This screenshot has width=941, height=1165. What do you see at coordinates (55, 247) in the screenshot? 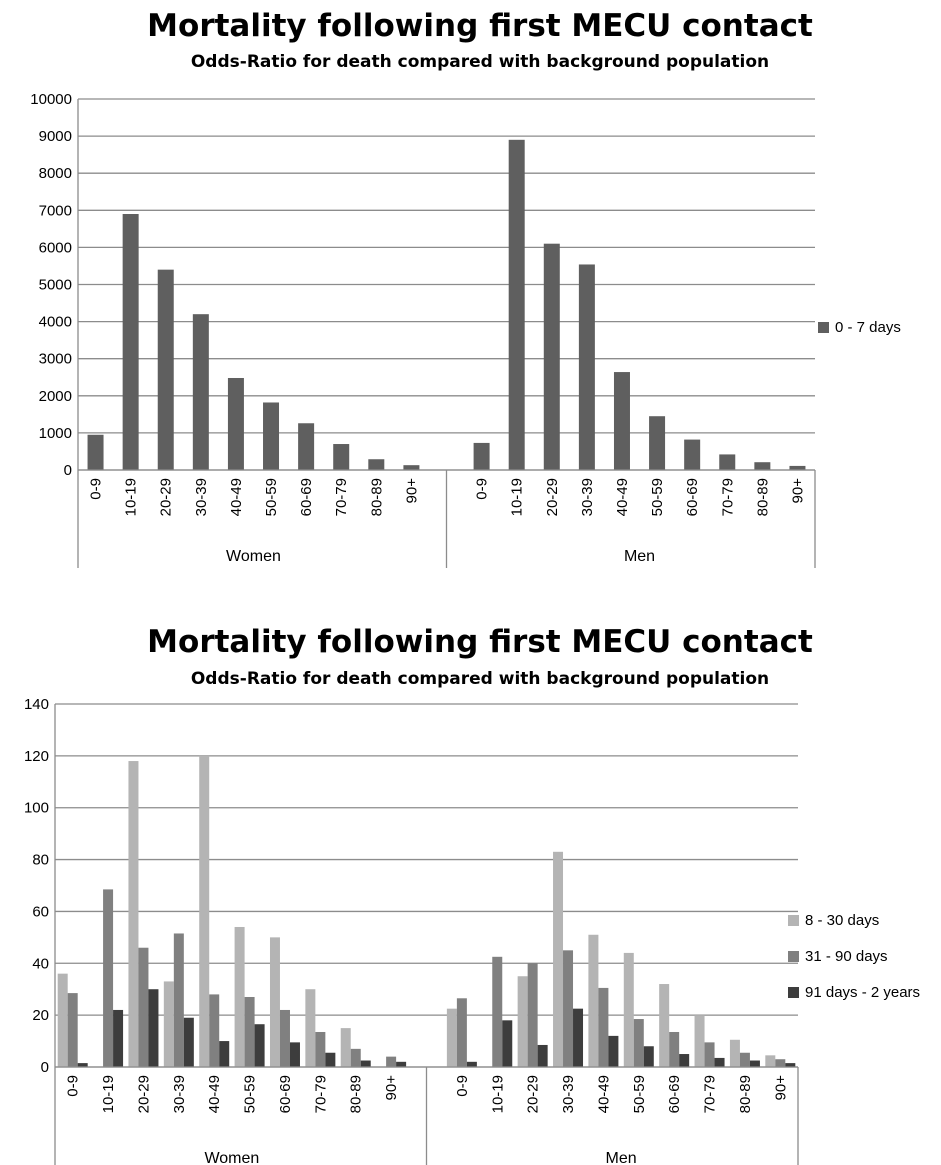
I see `y-tick-label: 6000` at bounding box center [55, 247].